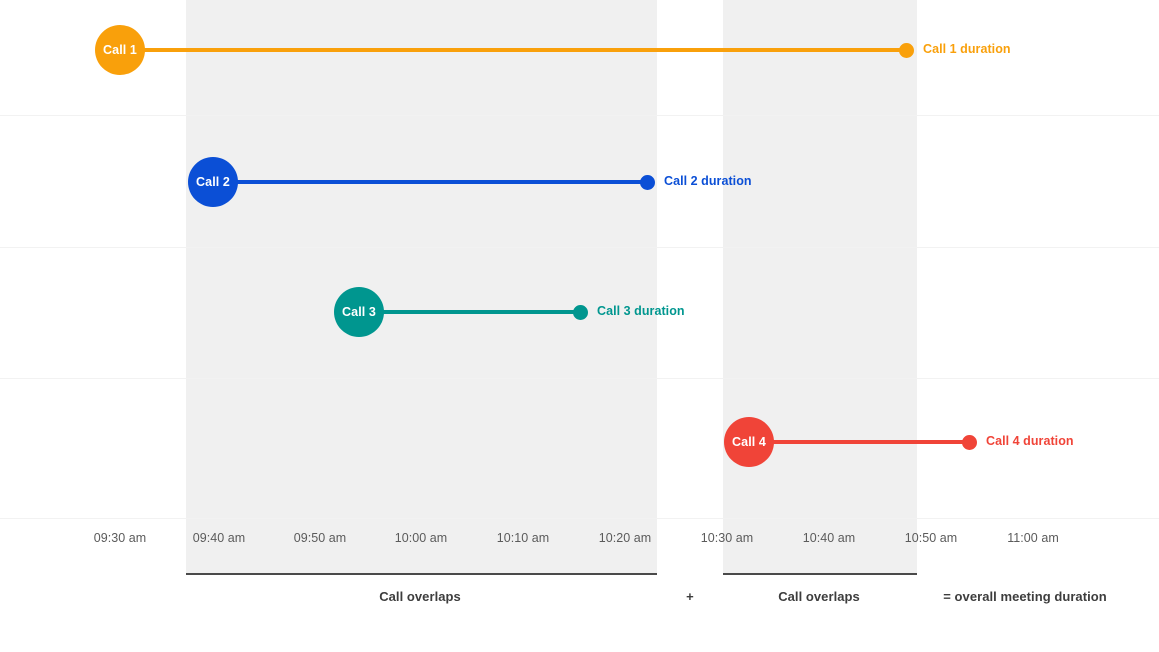  What do you see at coordinates (708, 181) in the screenshot?
I see `call-duration-label-2: Call 2 duration` at bounding box center [708, 181].